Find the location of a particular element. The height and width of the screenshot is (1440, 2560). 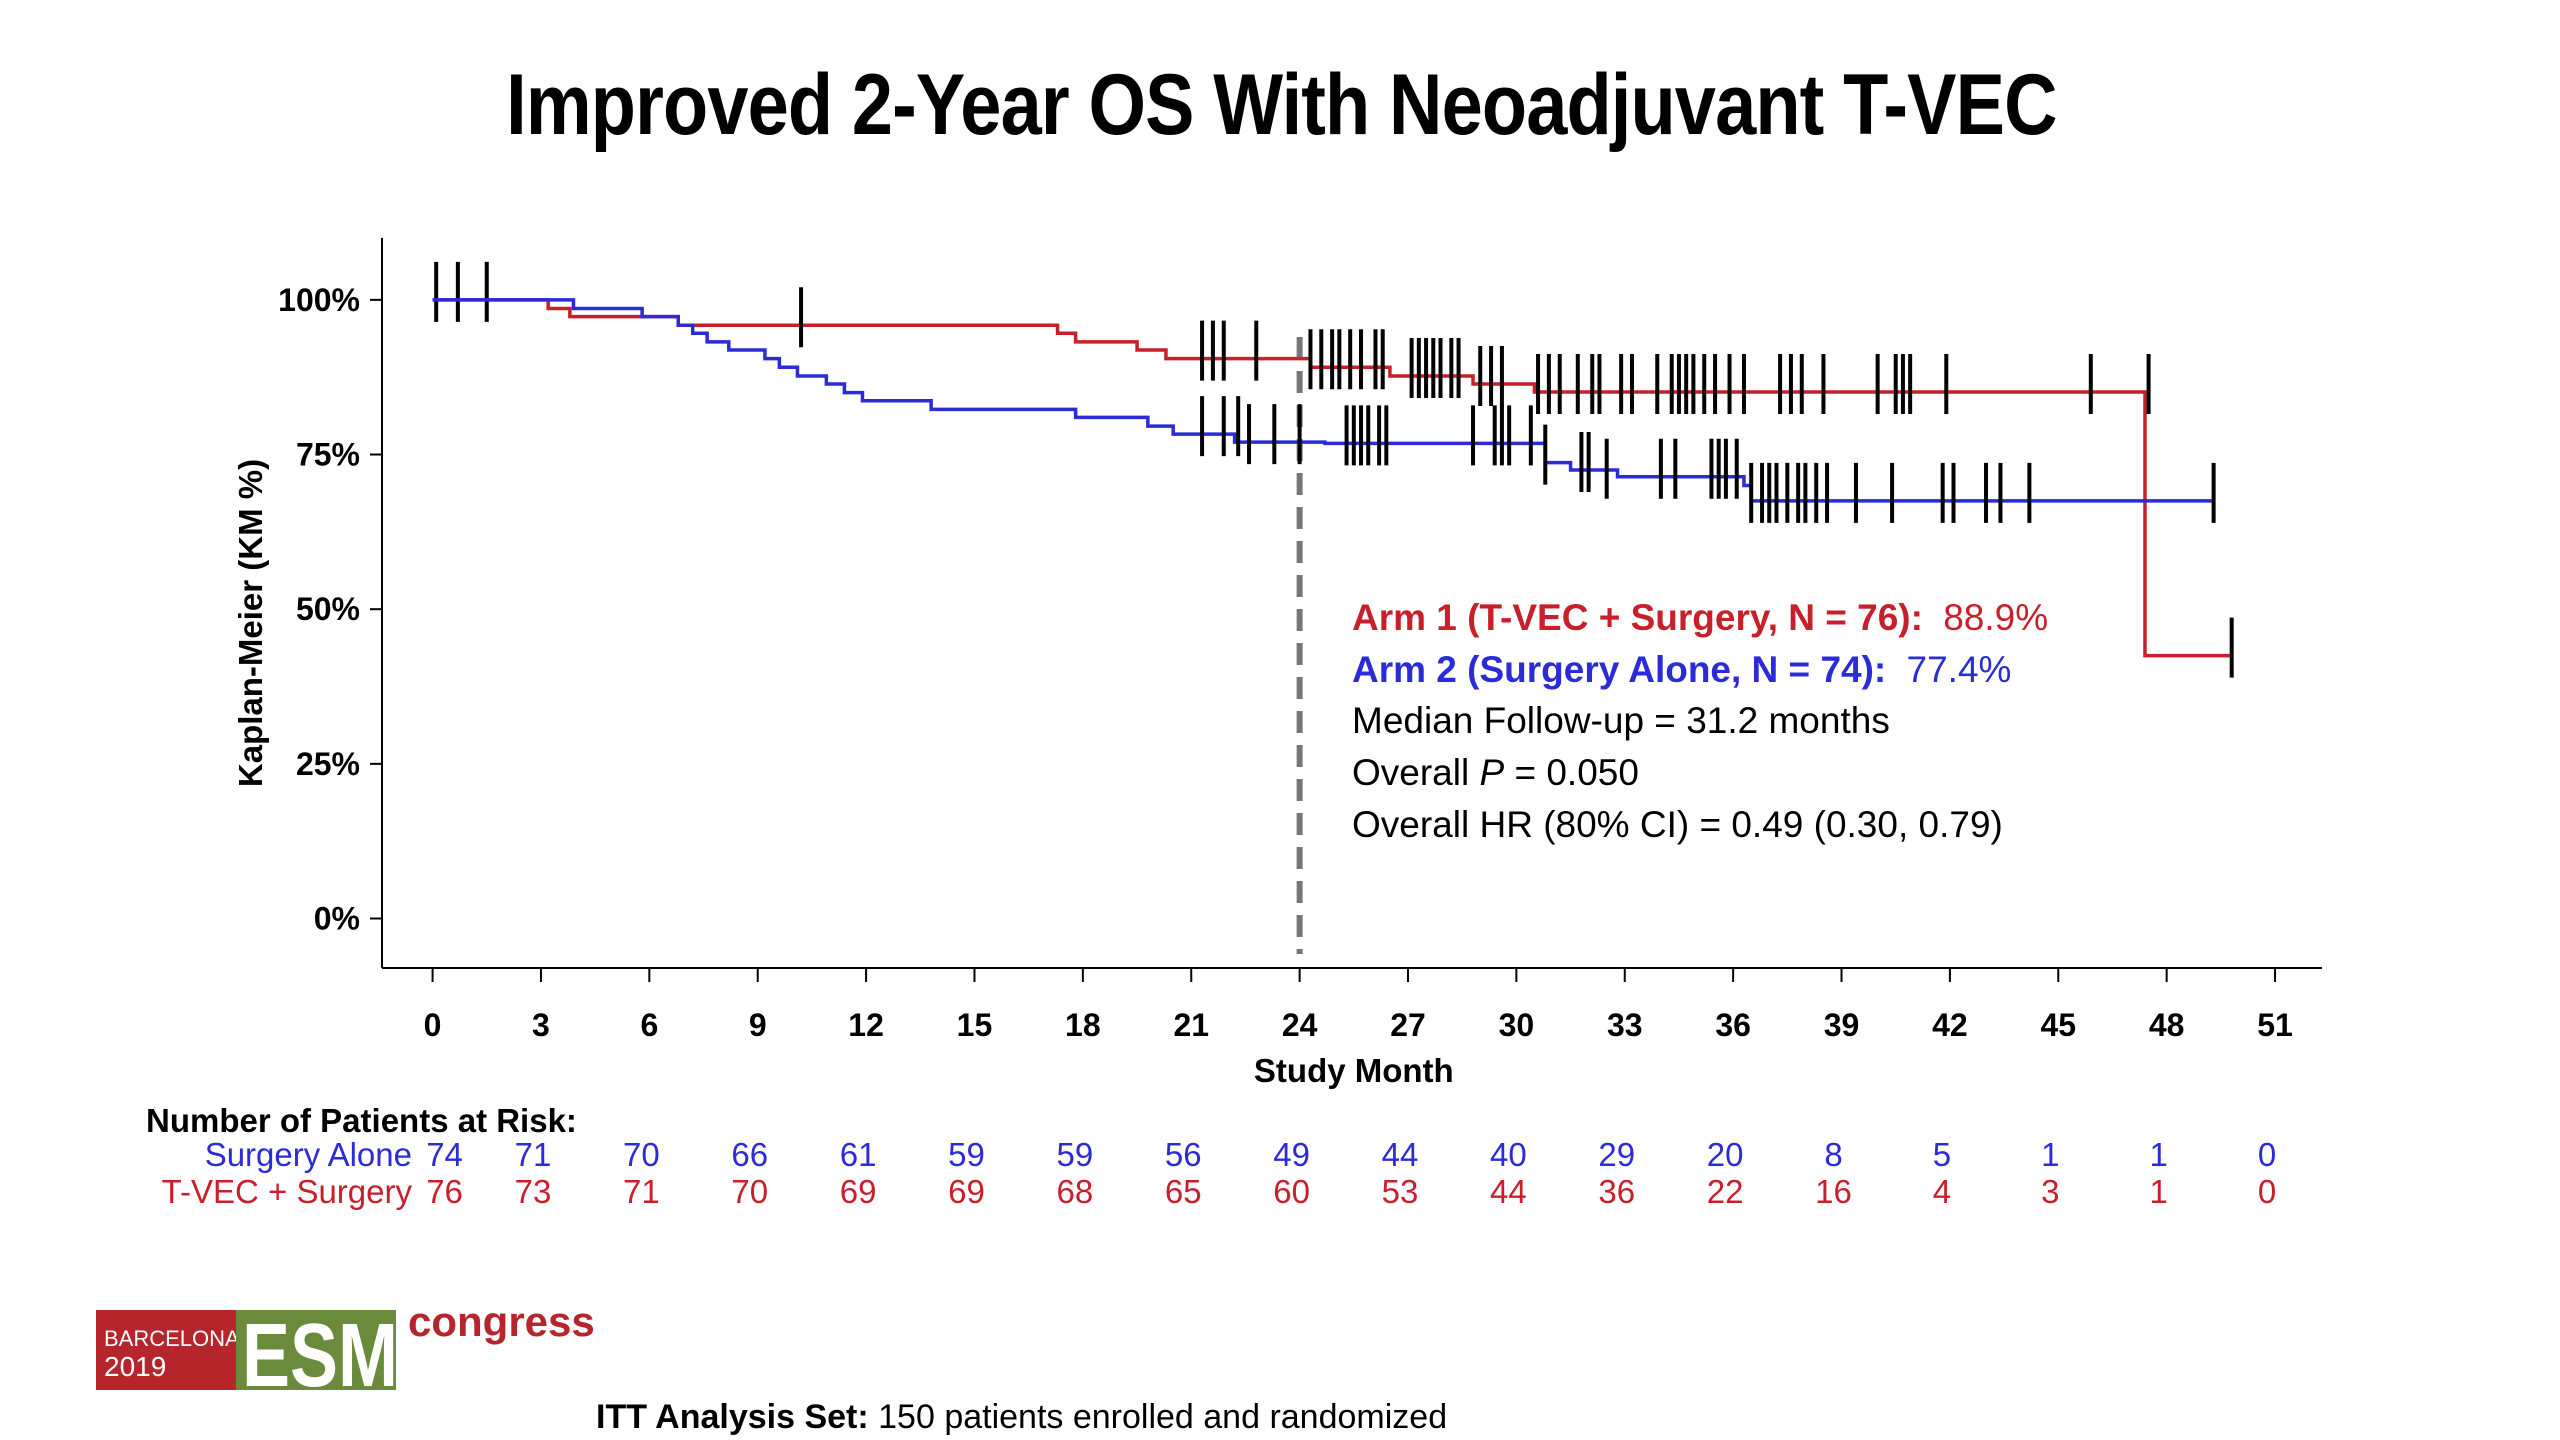

footnote-bold: ITT Analysis Set: is located at coordinates (732, 1417).